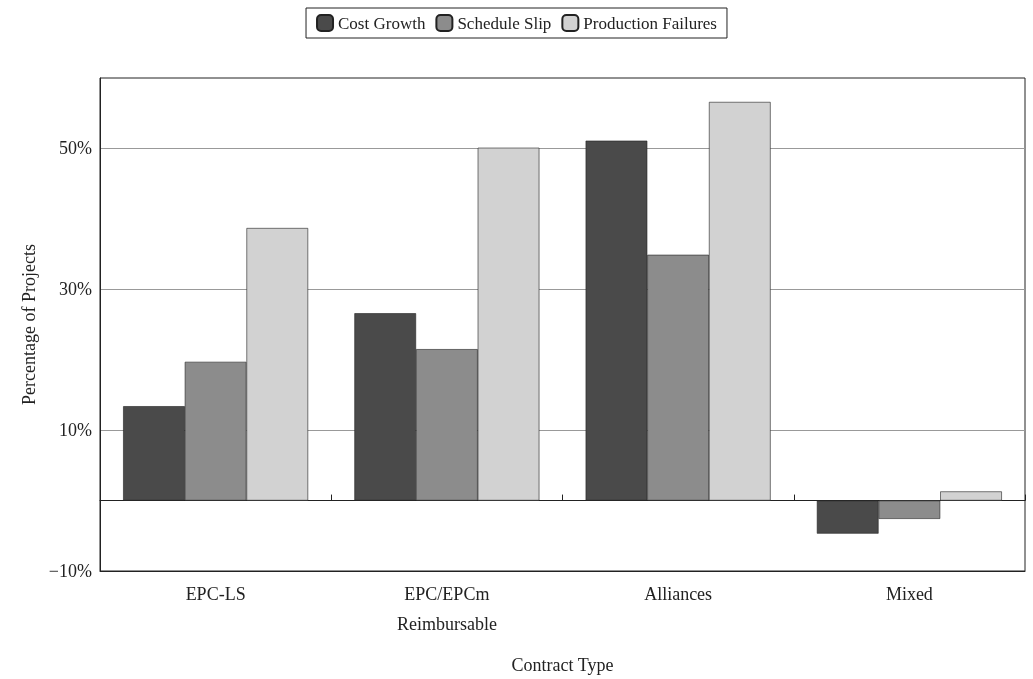 Image resolution: width=1033 pixels, height=679 pixels. I want to click on y-tick-label: 50%, so click(75, 148).